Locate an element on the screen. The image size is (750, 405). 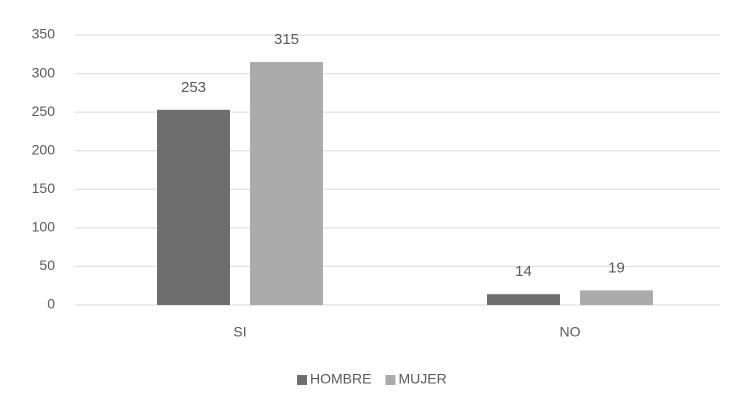
y-tick-label: 150 is located at coordinates (44, 188).